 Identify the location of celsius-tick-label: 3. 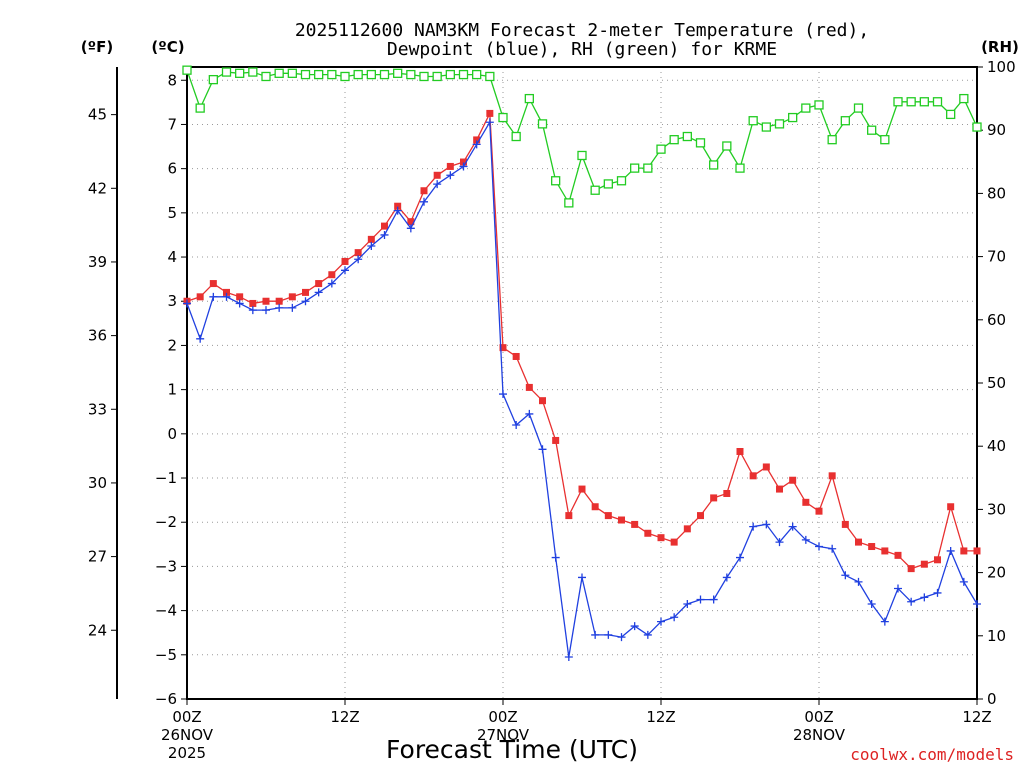
(172, 301).